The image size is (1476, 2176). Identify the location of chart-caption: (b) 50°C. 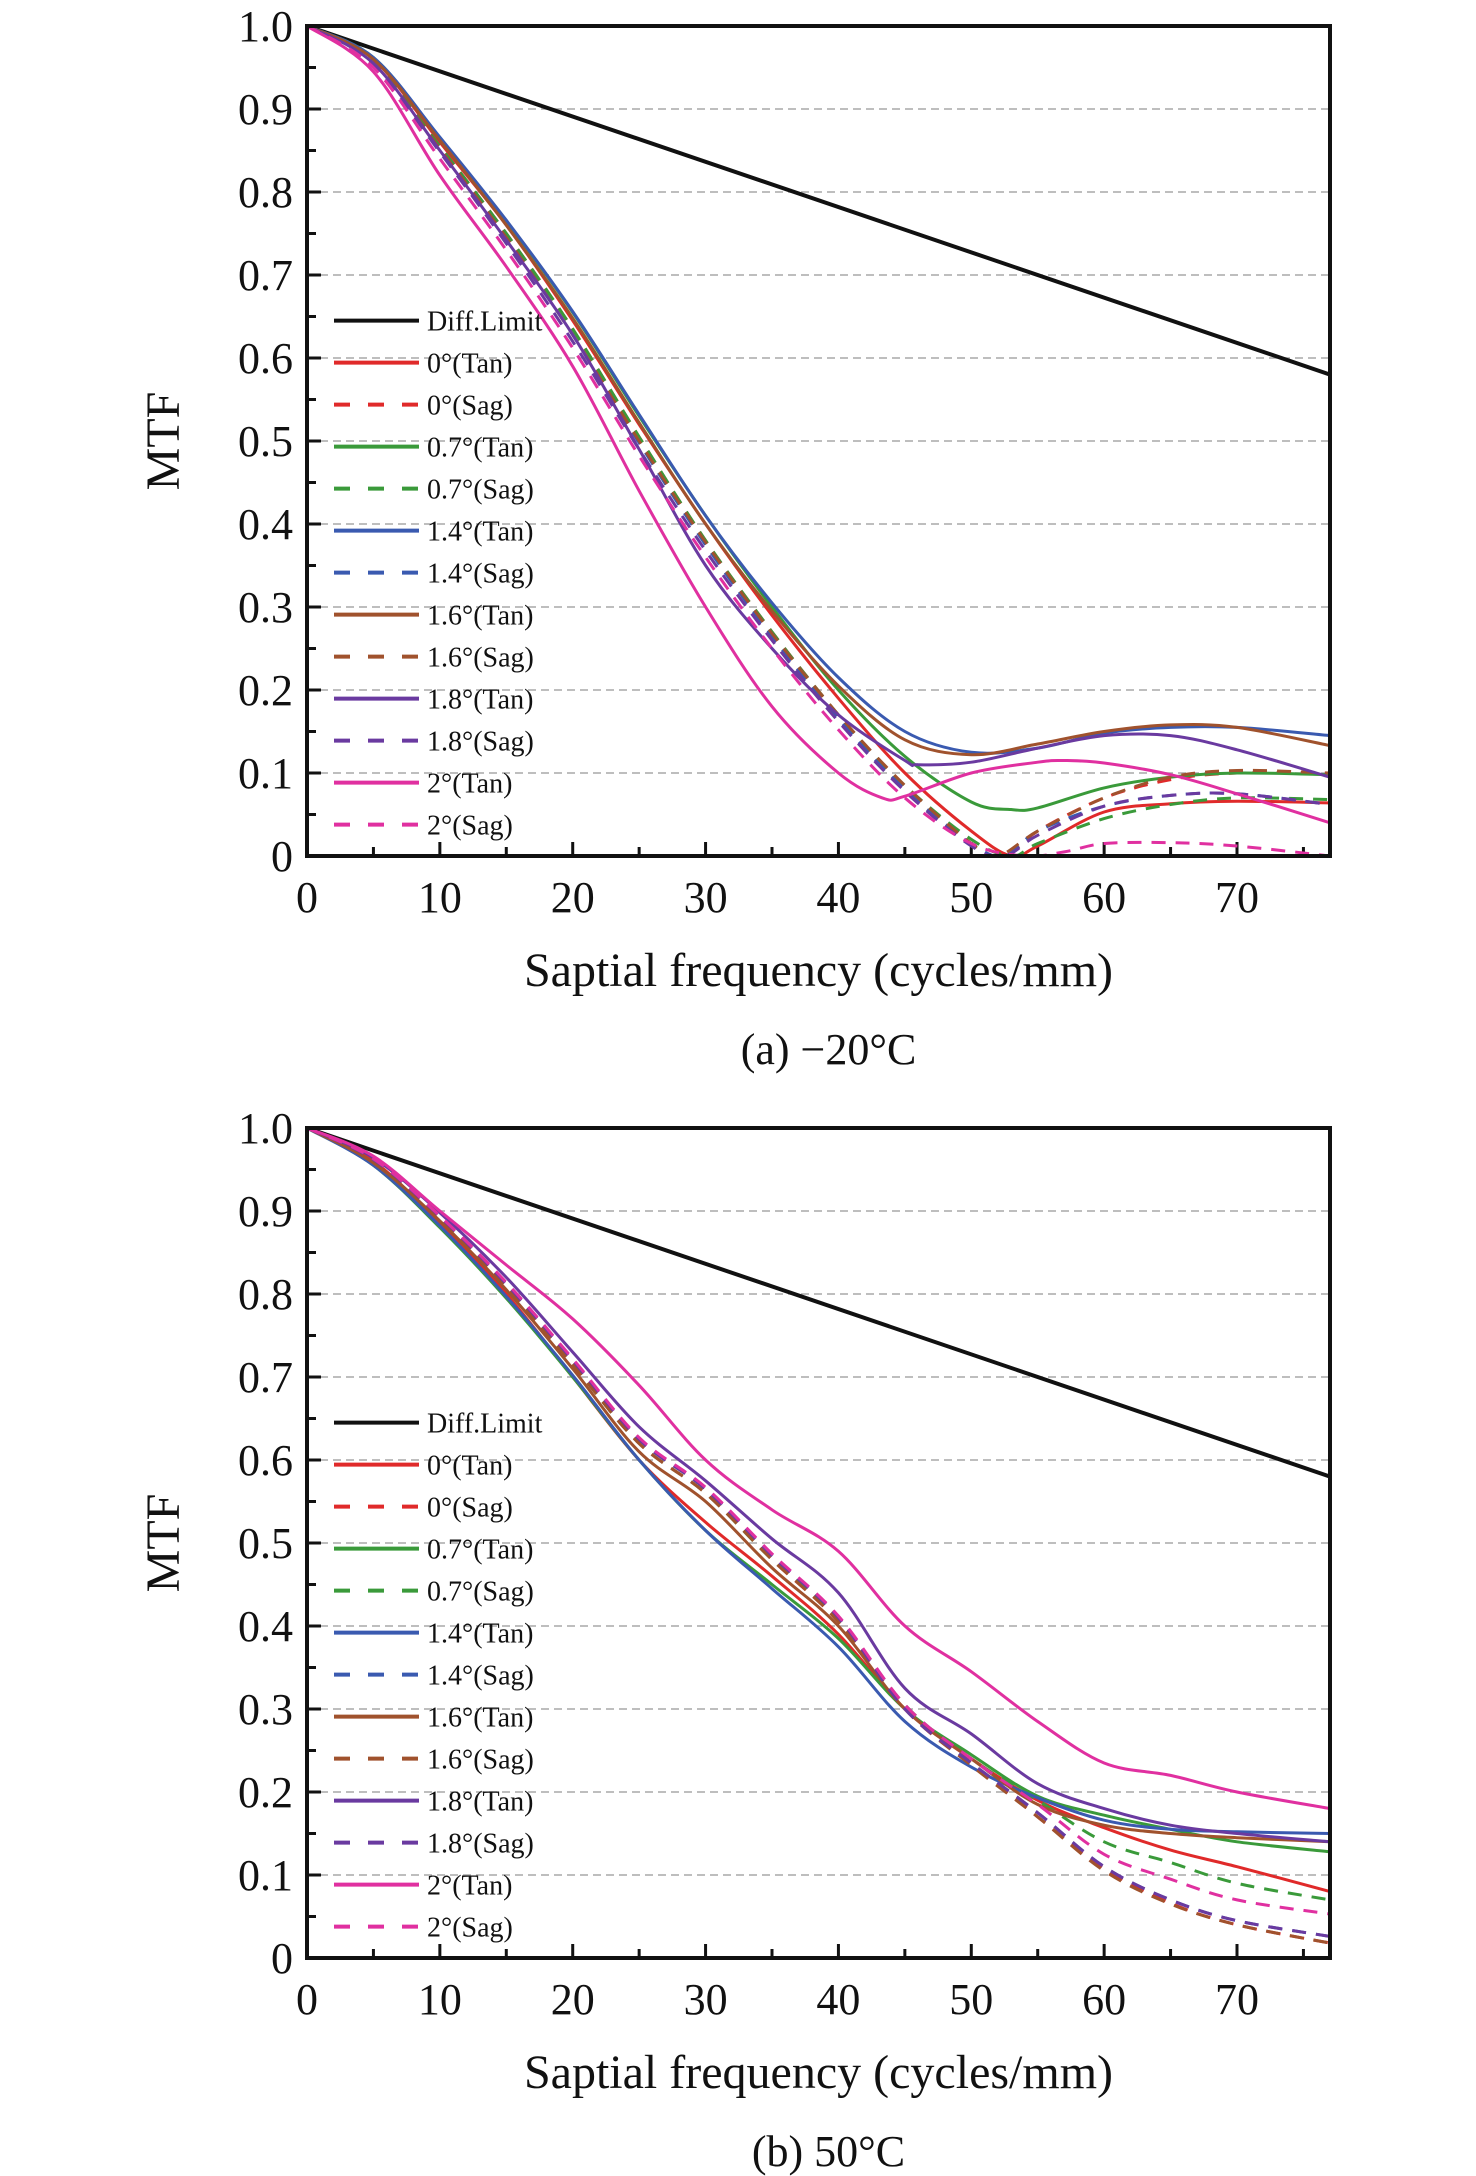
(828, 2151).